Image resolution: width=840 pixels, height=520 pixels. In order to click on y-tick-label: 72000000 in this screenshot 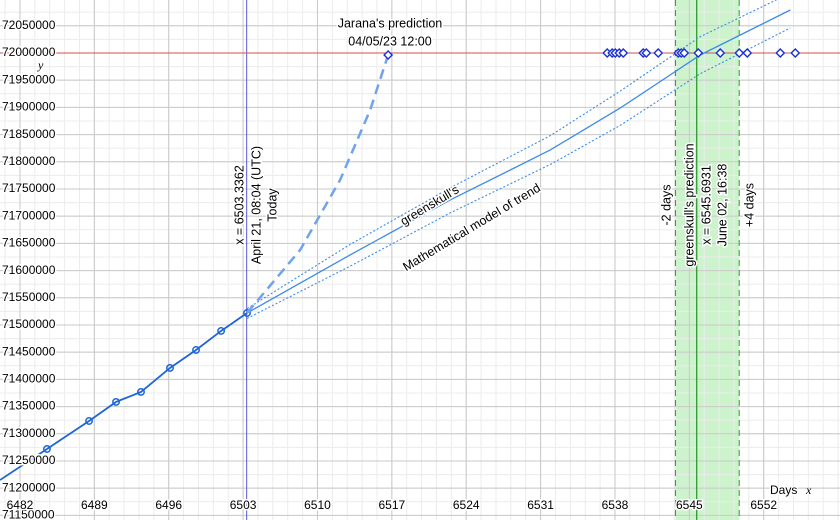, I will do `click(29, 52)`.